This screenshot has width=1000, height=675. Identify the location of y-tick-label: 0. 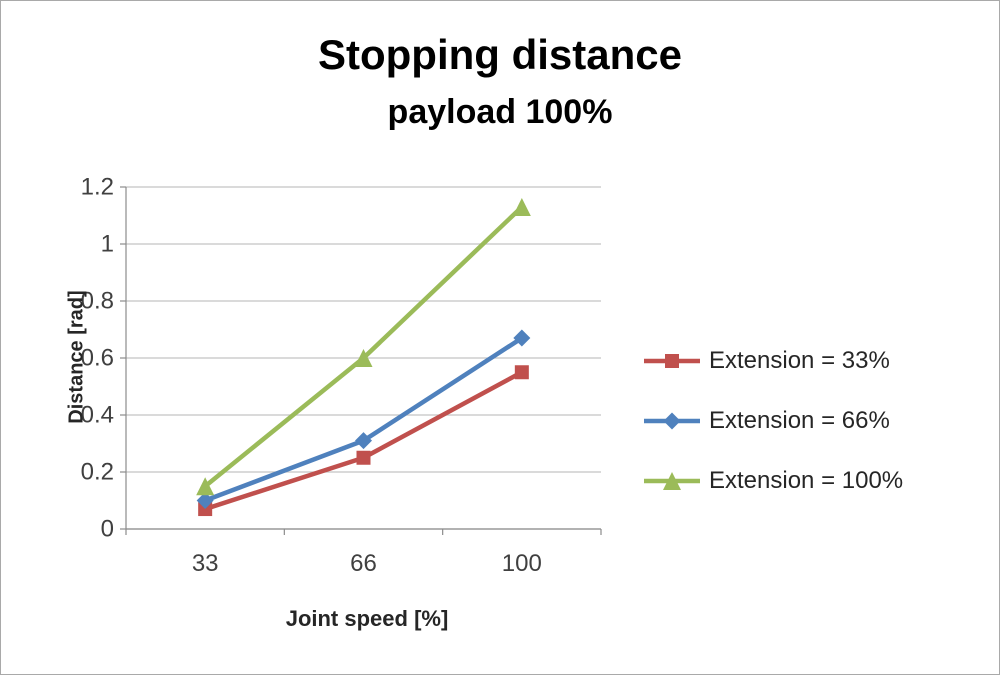
(107, 529).